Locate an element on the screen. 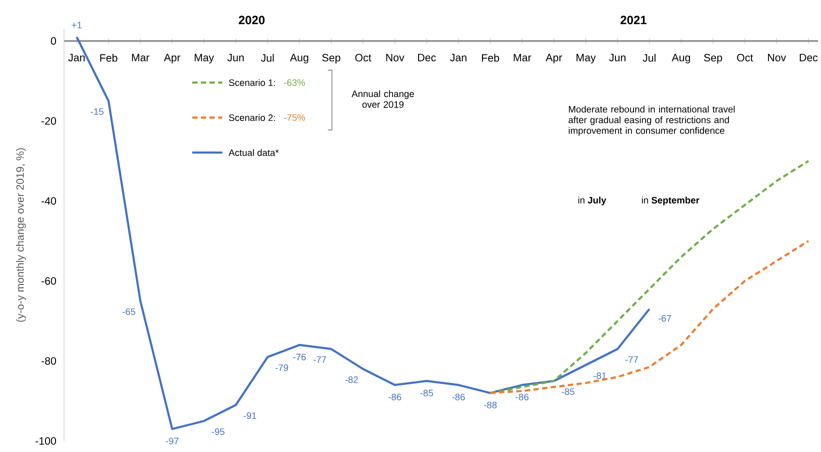  y-axis-title: (y-o-y monthly change over 2019, %) is located at coordinates (21, 235).